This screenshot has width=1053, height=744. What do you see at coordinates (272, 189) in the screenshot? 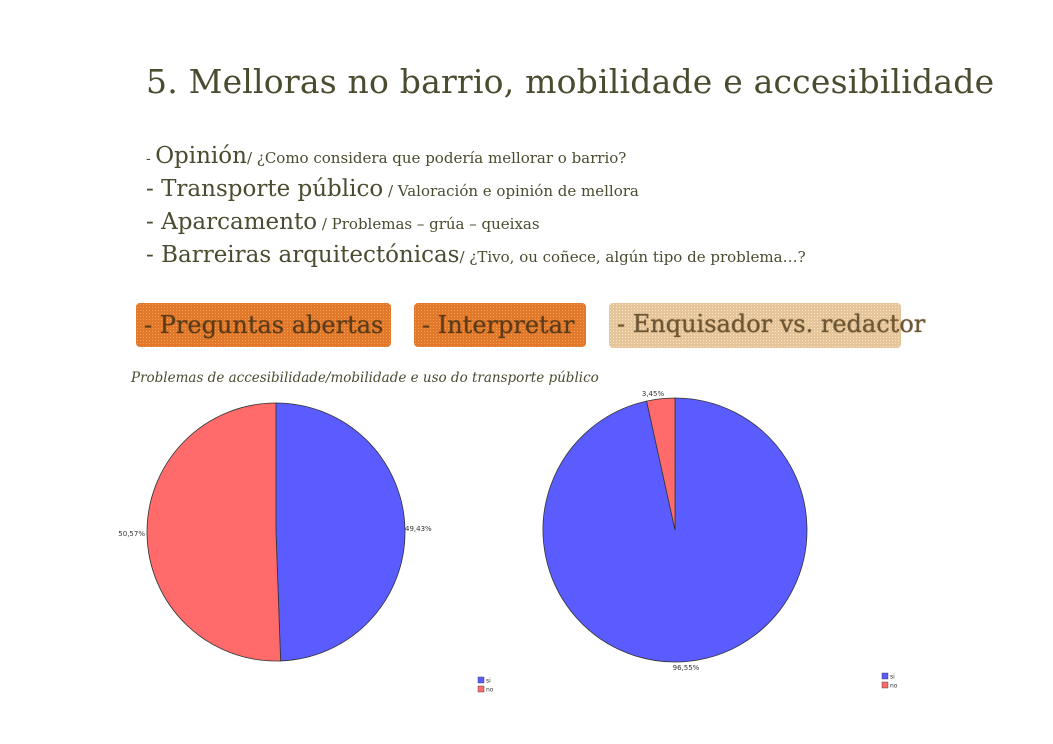
I see `bullet-main: Transporte público` at bounding box center [272, 189].